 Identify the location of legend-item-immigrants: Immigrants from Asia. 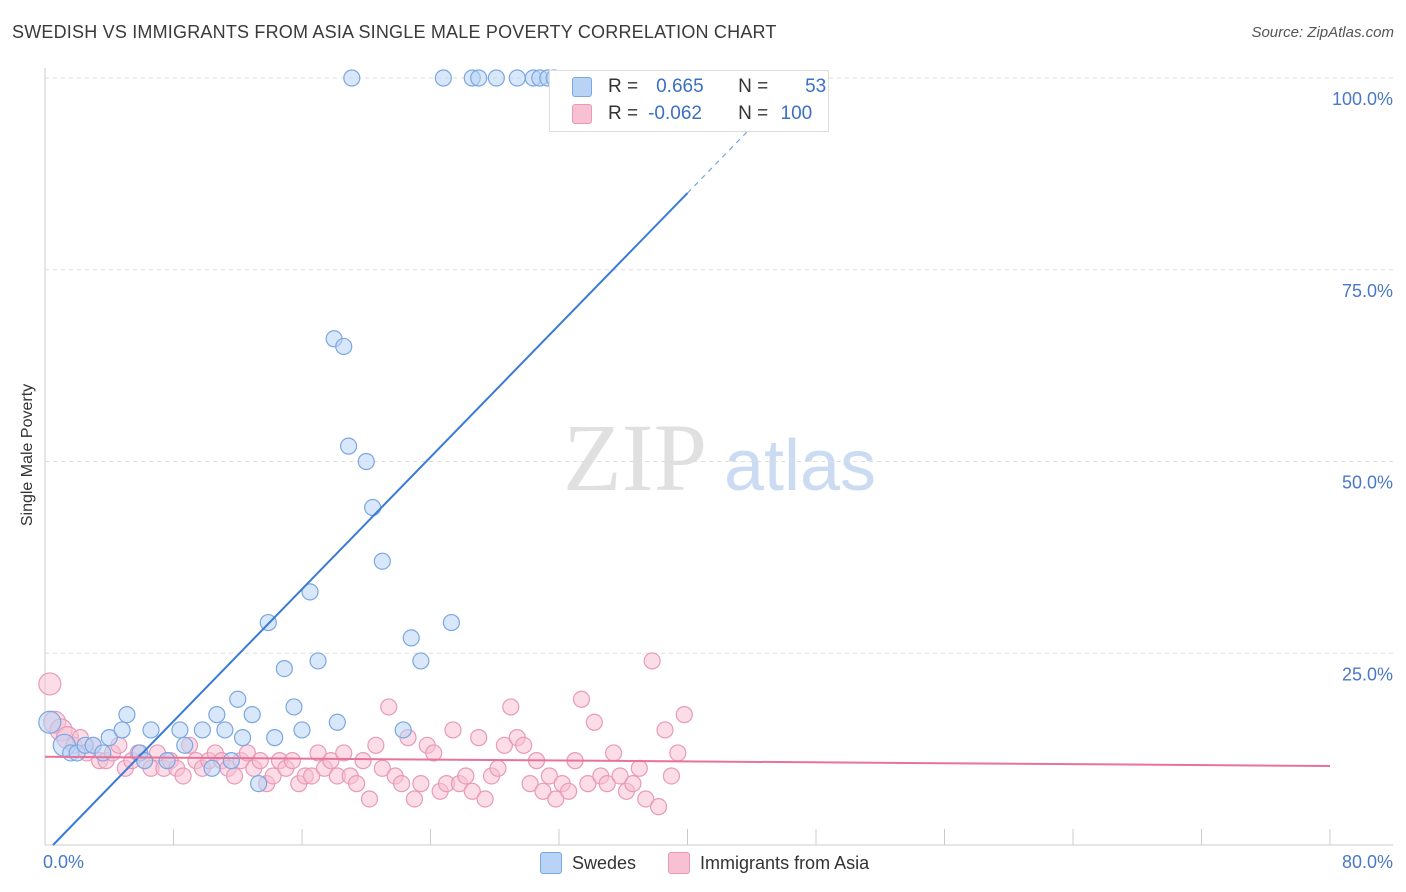
(768, 863).